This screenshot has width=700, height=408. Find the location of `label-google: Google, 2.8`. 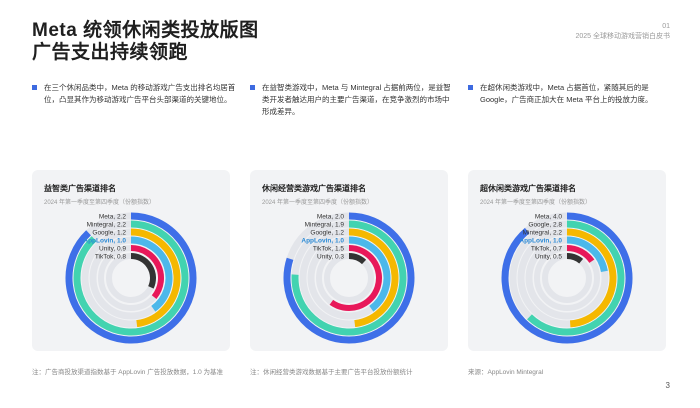

label-google: Google, 2.8 is located at coordinates (545, 225).